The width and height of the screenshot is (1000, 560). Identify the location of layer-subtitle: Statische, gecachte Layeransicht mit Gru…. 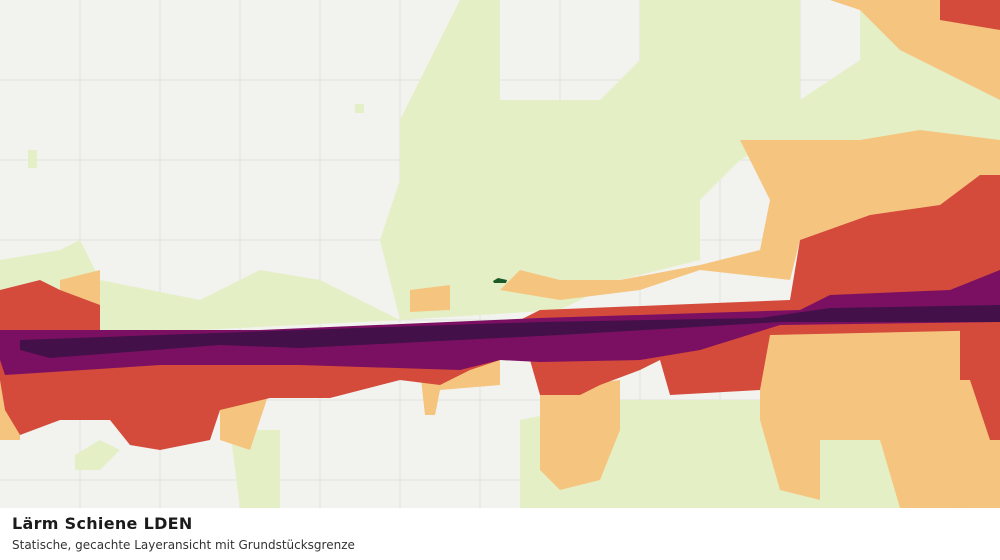
(183, 545).